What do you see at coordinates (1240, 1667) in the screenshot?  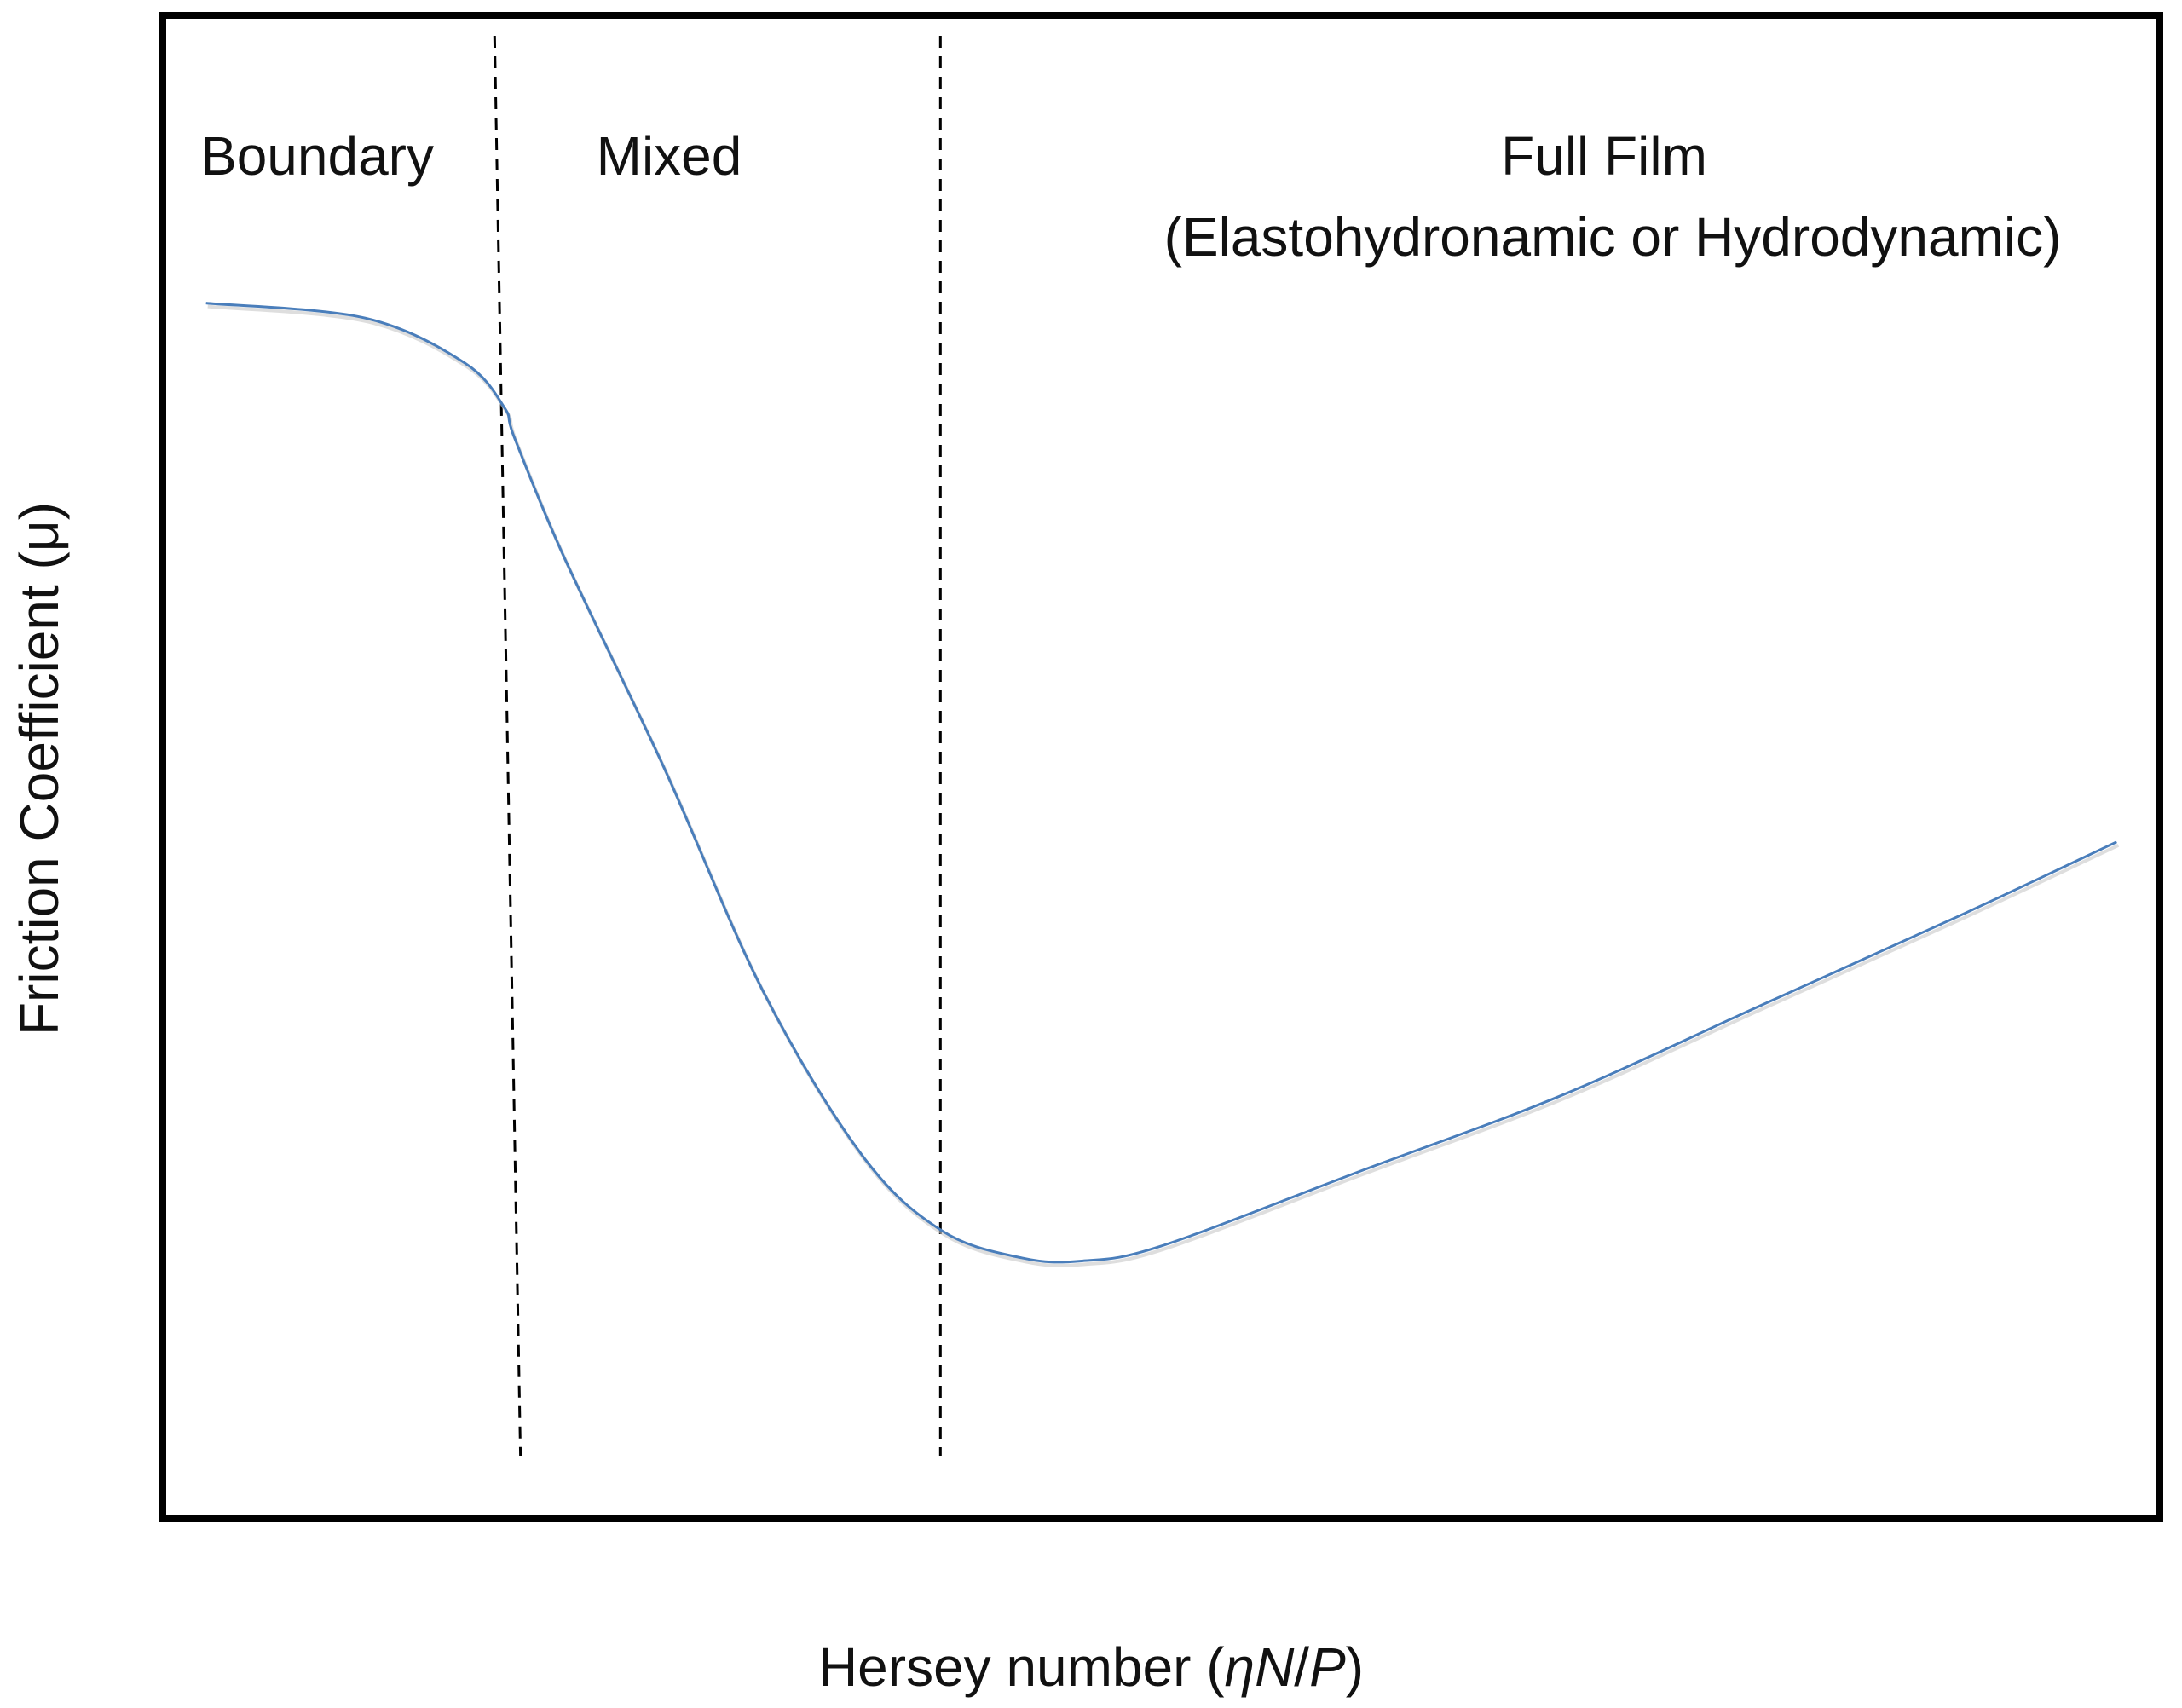 I see `x-axis-label-eta: η` at bounding box center [1240, 1667].